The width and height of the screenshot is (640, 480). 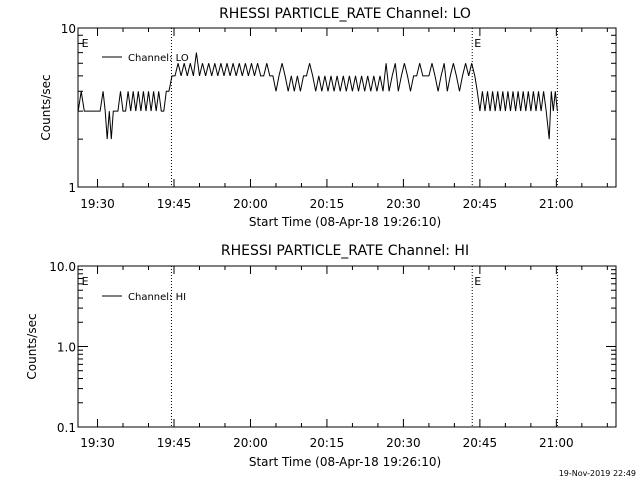 What do you see at coordinates (345, 14) in the screenshot?
I see `chart-title: RHESSI PARTICLE_RATE Channel: LO` at bounding box center [345, 14].